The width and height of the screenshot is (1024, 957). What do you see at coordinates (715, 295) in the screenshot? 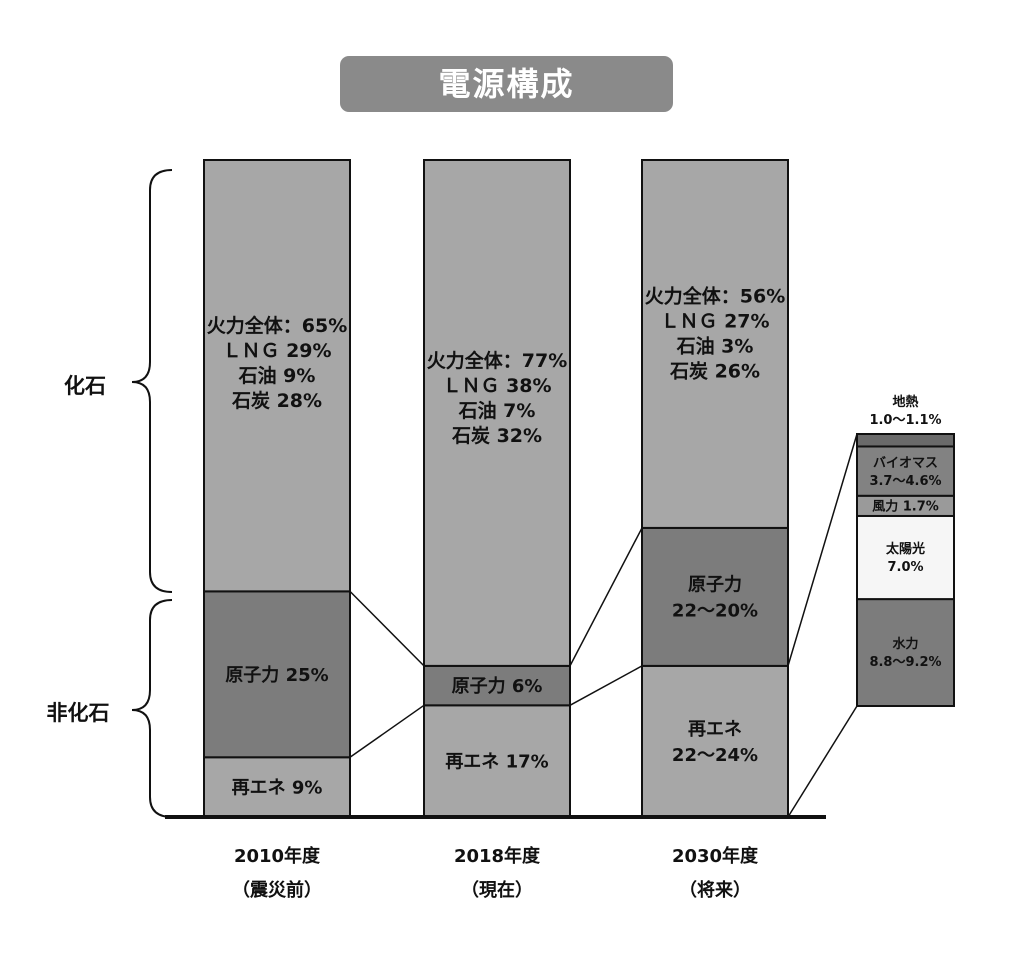
I see `segment-label-fossil-3: 火力全体：56%` at bounding box center [715, 295].